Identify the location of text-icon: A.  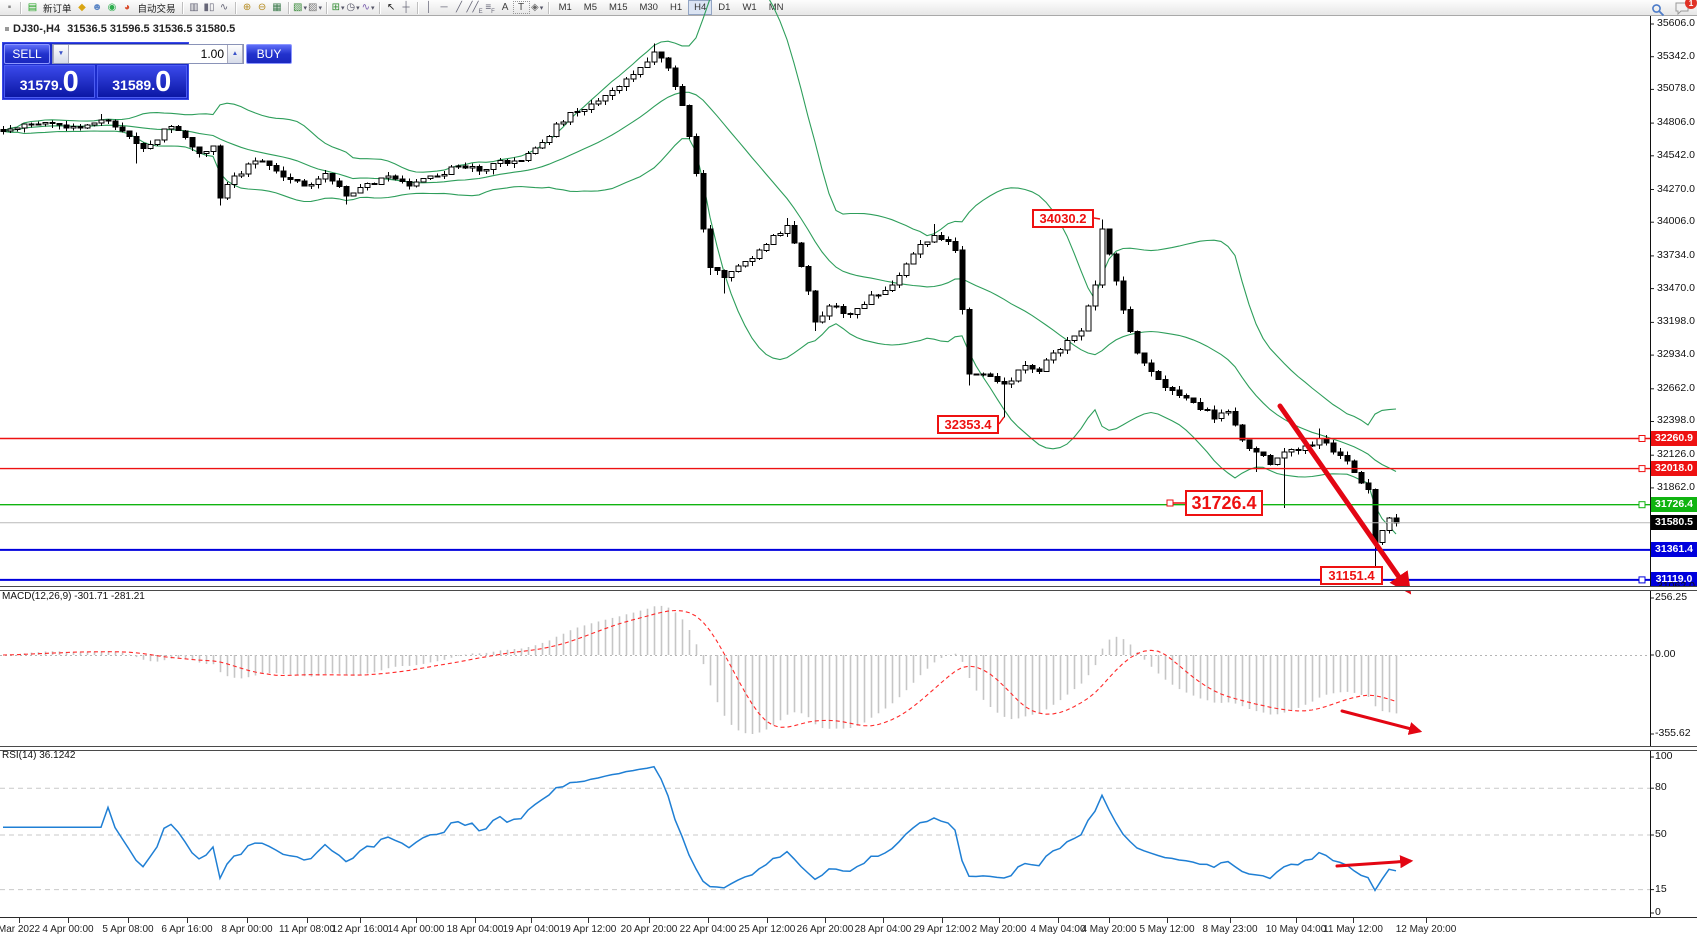
(505, 7).